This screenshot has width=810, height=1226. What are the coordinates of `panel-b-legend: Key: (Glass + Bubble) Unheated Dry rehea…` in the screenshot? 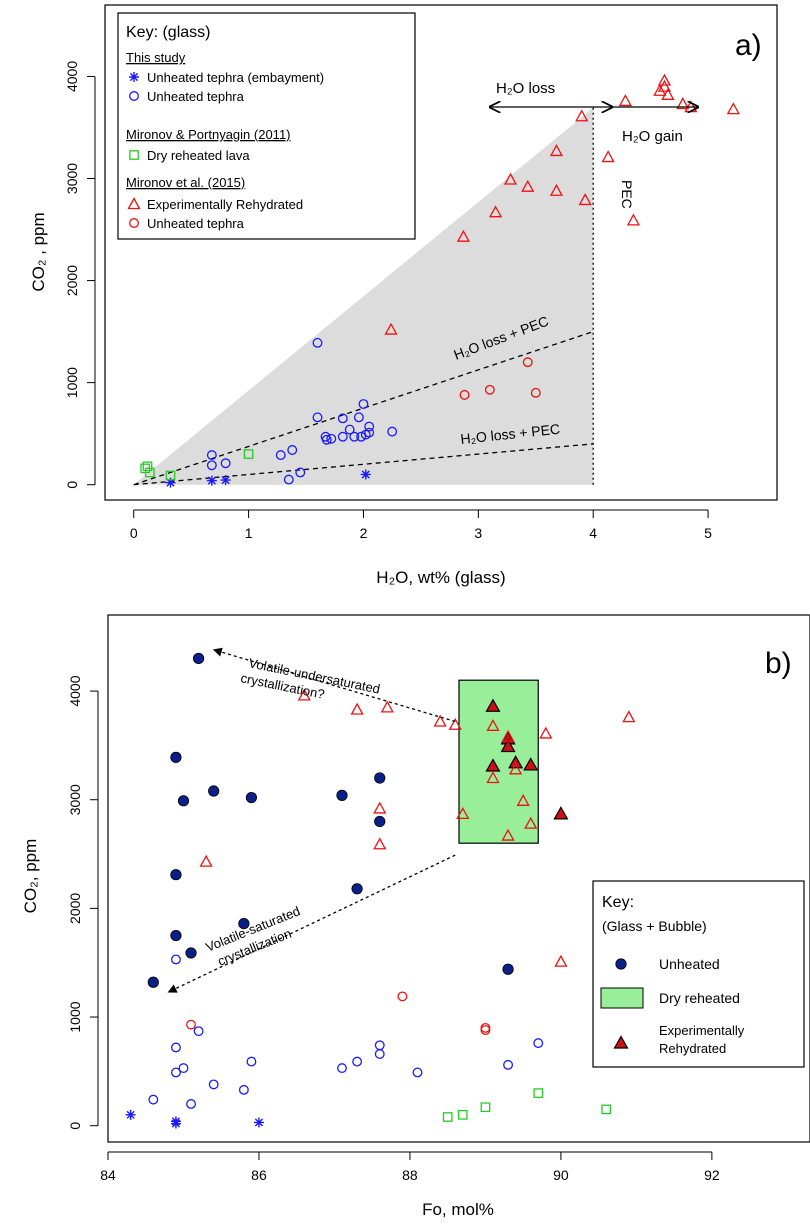 It's located at (698, 974).